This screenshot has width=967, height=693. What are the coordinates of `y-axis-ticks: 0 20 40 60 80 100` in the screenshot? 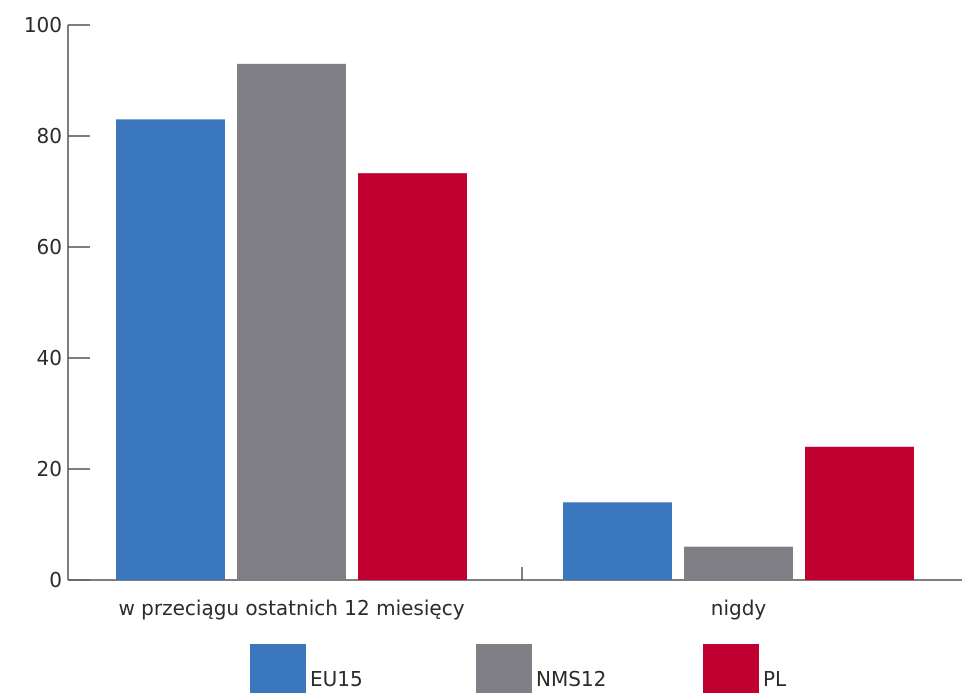 It's located at (57, 302).